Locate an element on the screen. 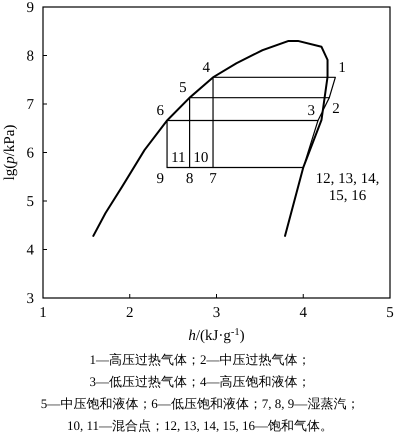  annotation: 10 is located at coordinates (200, 158).